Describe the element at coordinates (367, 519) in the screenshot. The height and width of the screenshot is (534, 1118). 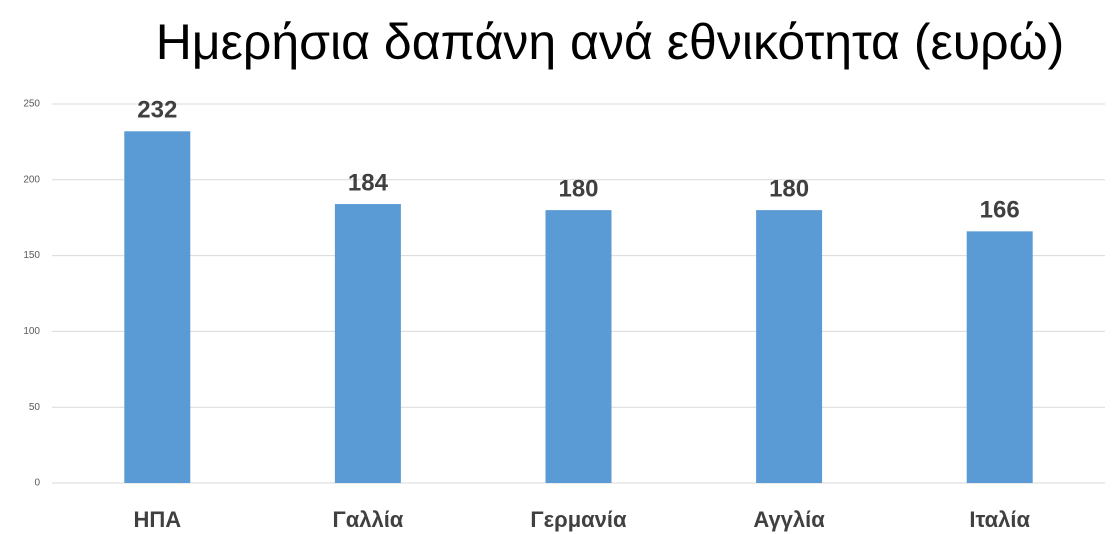
I see `x-tick-label: Γαλλία` at that location.